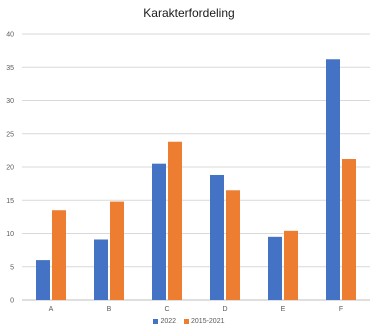 The image size is (378, 329). What do you see at coordinates (175, 220) in the screenshot?
I see `bar-2015-2021-C` at bounding box center [175, 220].